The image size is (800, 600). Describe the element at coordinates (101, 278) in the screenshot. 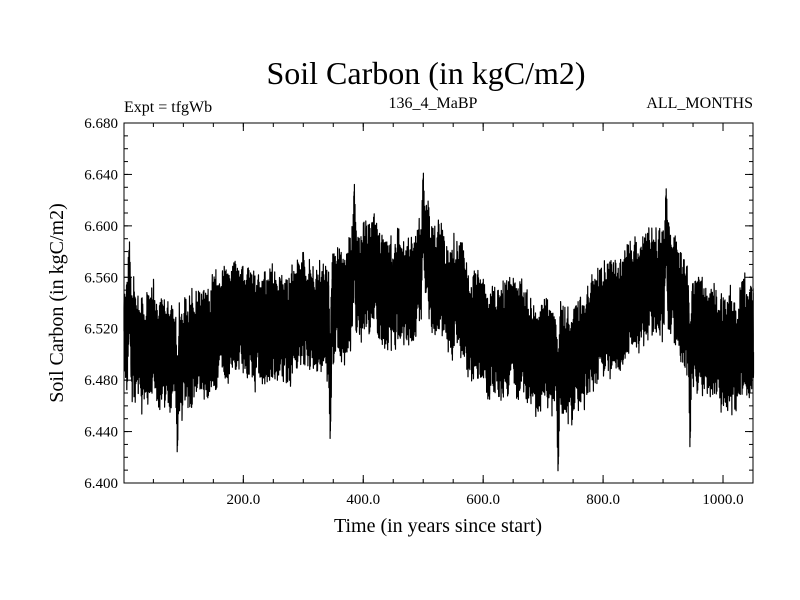

I see `y-tick-label: 6.560` at that location.